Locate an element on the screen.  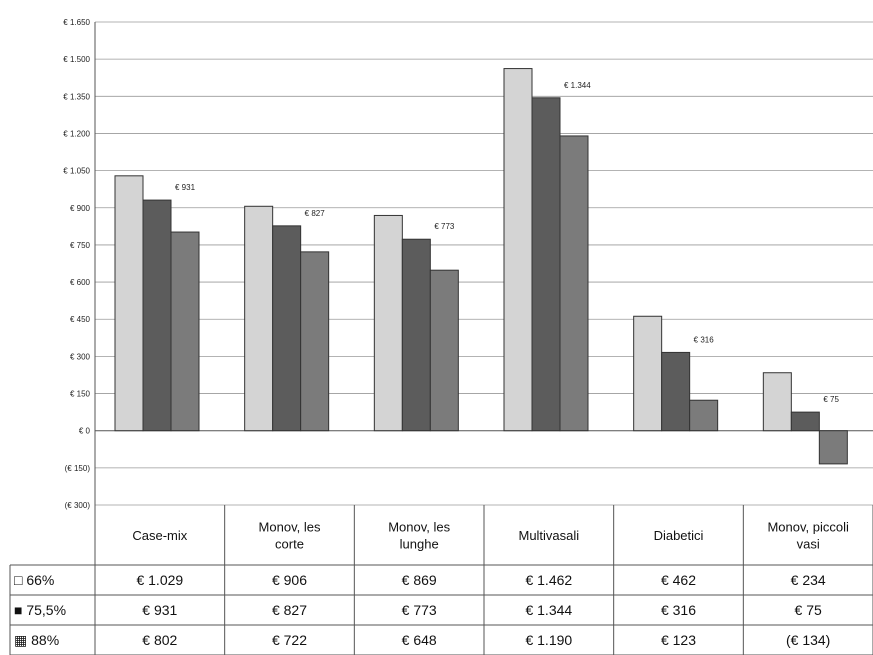
y-tick-label: € 1.050 is located at coordinates (76, 171).